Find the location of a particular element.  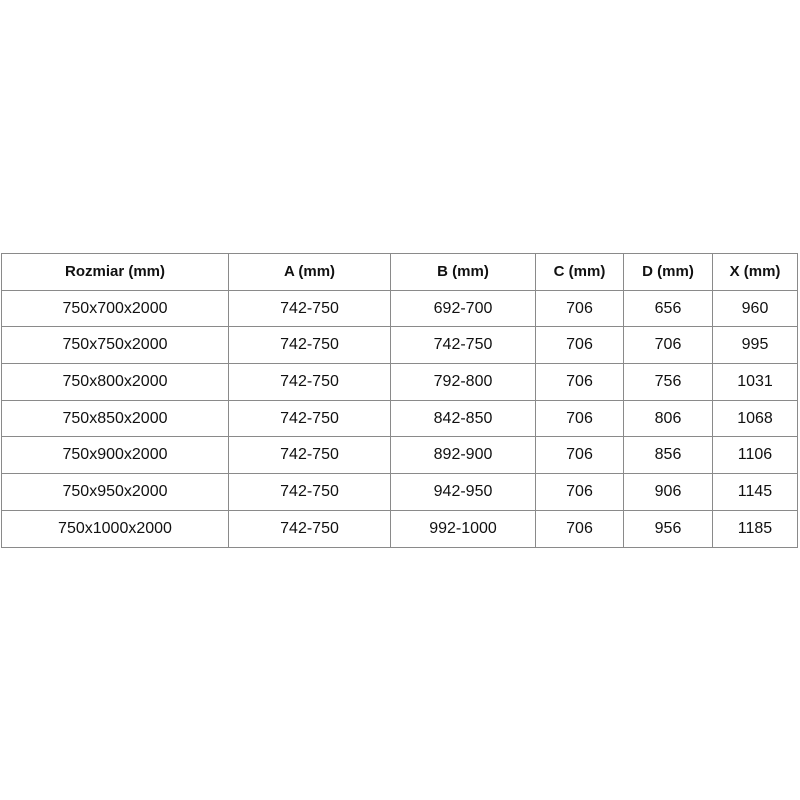

table-row: 750x1000x2000 742-750 992-1000 706 956 1185 is located at coordinates (399, 528).